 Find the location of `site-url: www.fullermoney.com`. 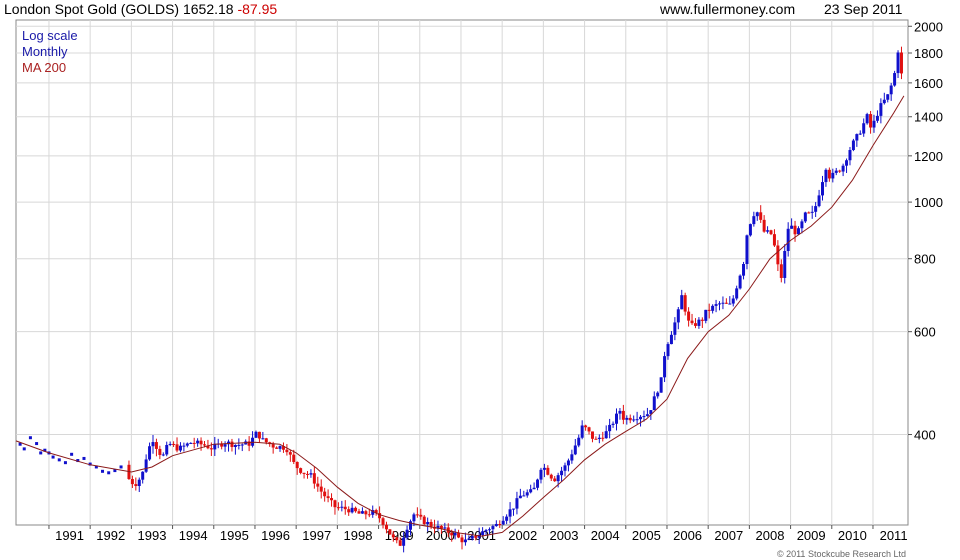

site-url: www.fullermoney.com is located at coordinates (728, 9).